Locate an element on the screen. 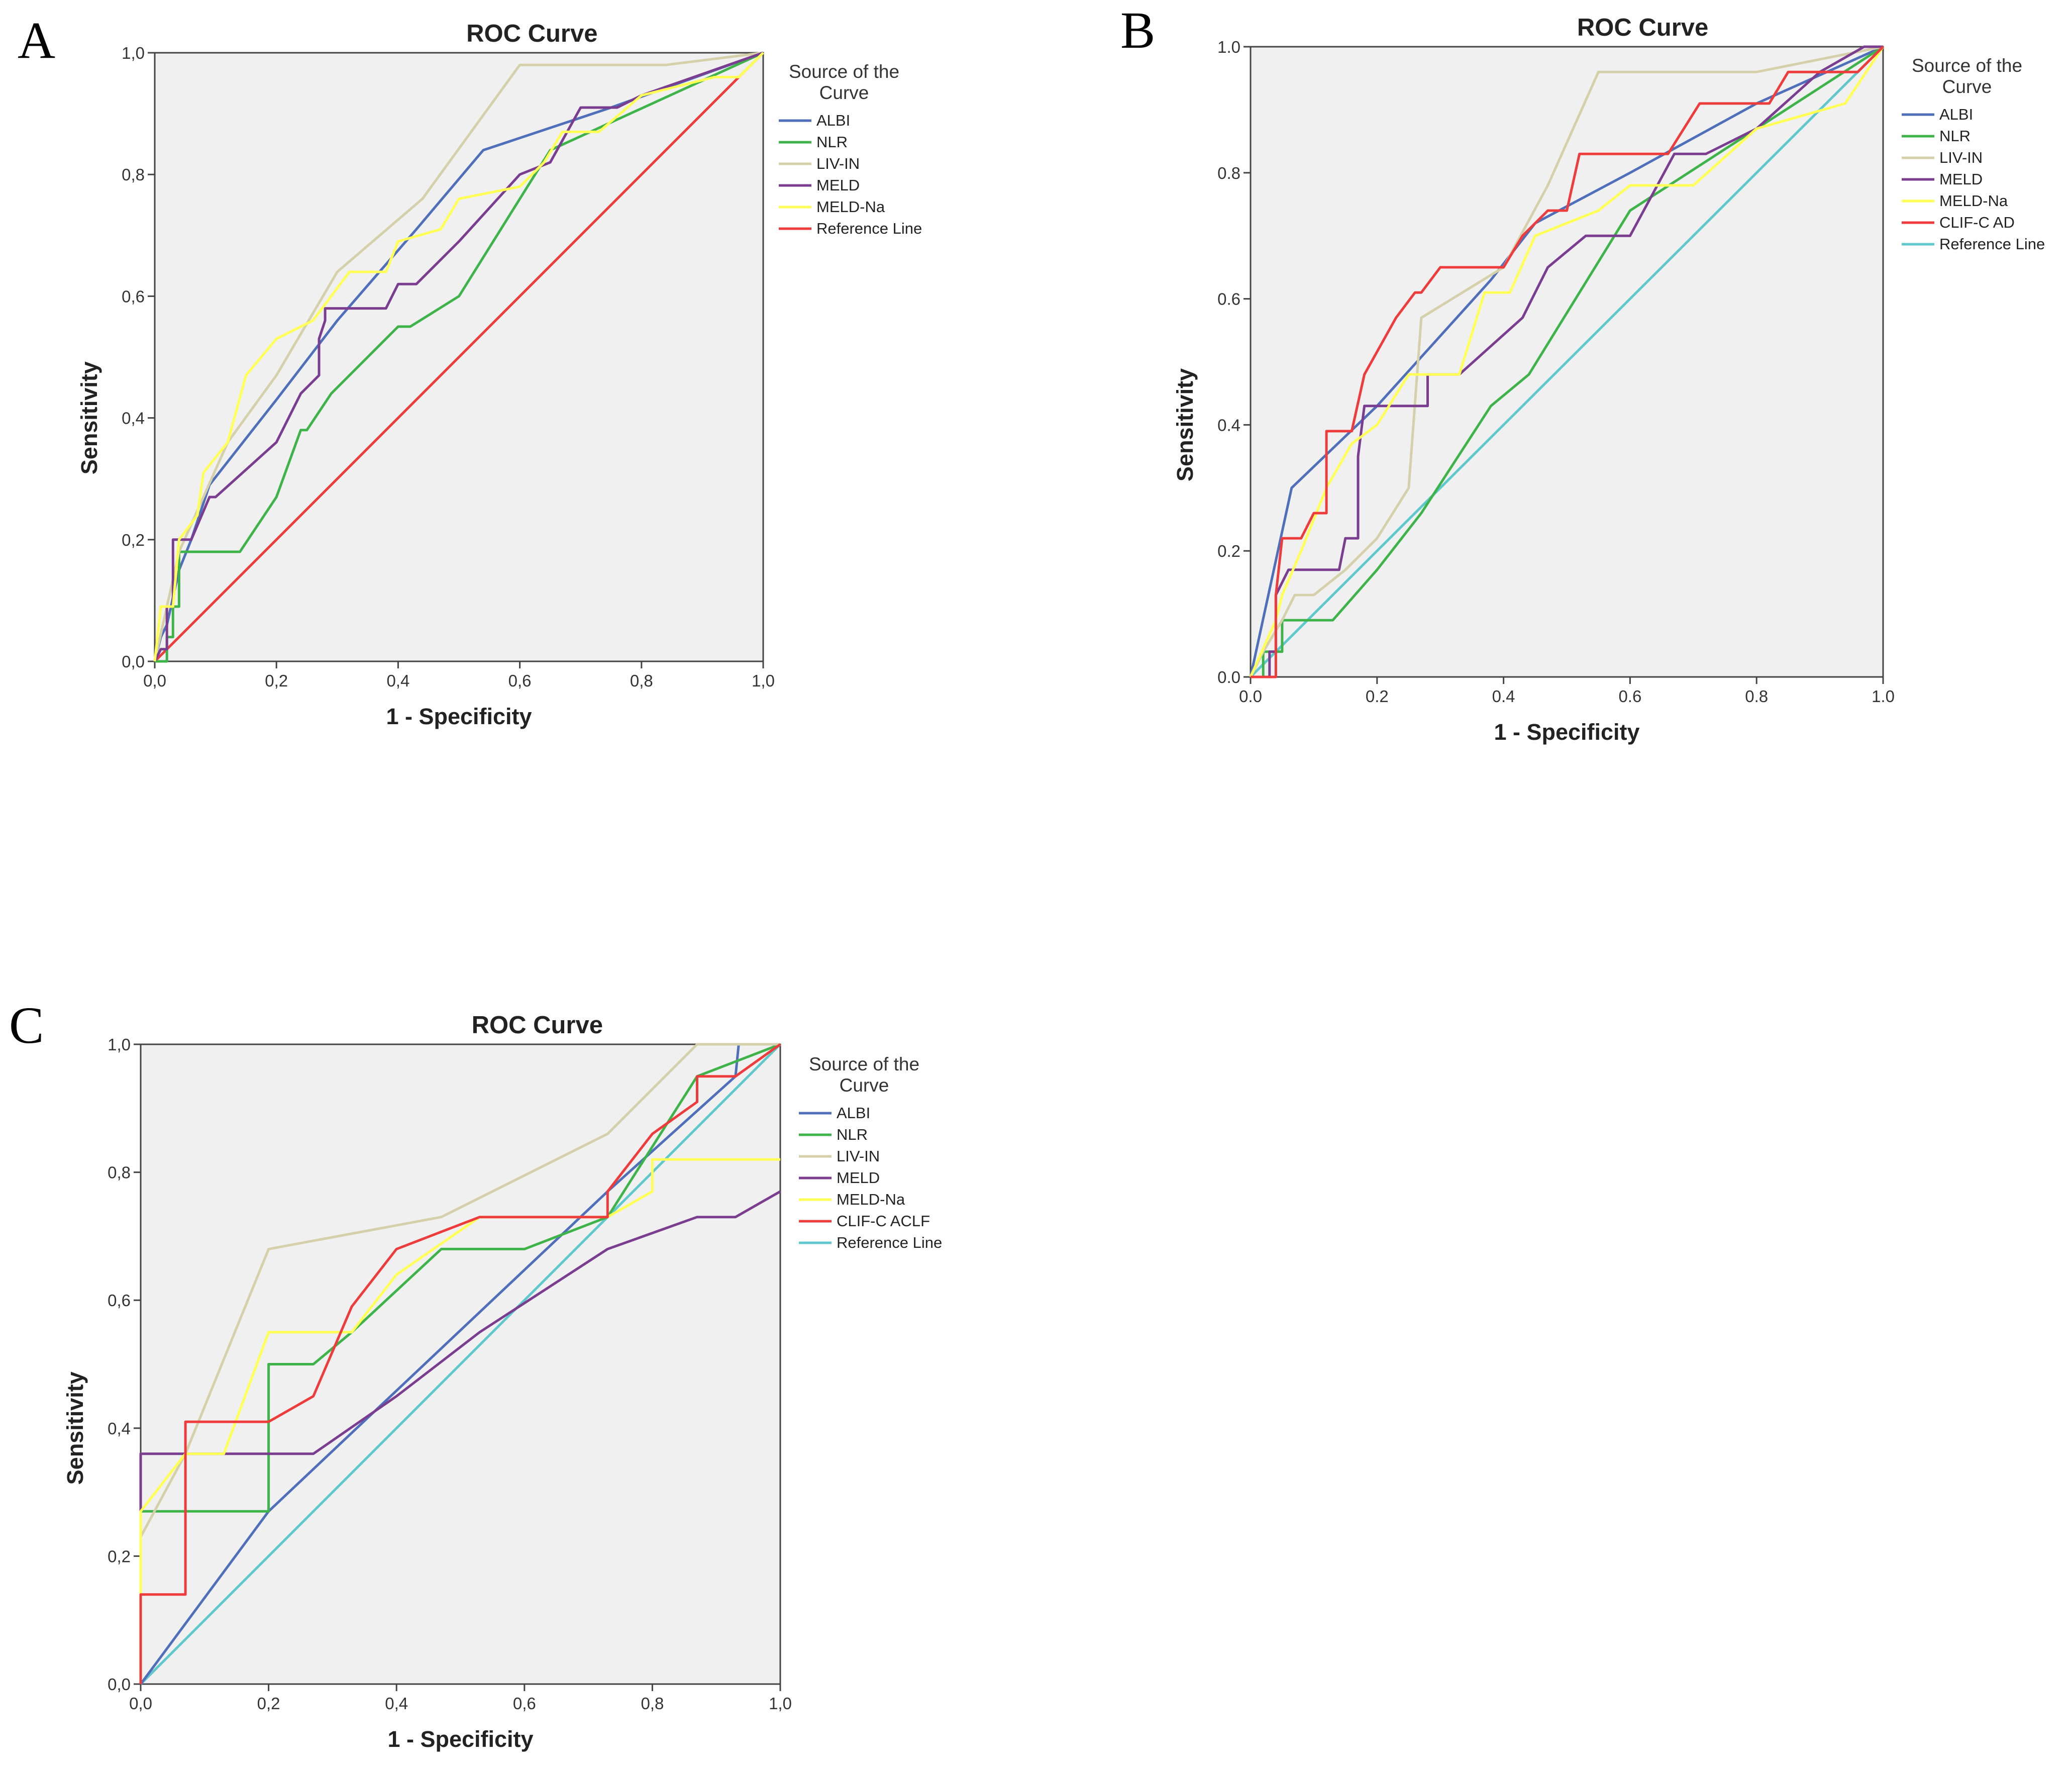 This screenshot has height=1768, width=2072. panel-b-letter: B is located at coordinates (1137, 31).